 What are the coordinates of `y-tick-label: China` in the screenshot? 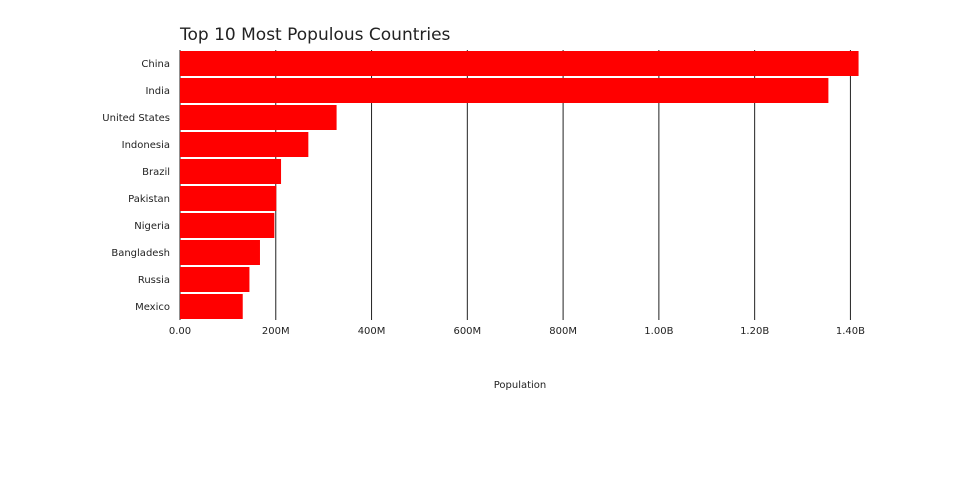 It's located at (155, 64).